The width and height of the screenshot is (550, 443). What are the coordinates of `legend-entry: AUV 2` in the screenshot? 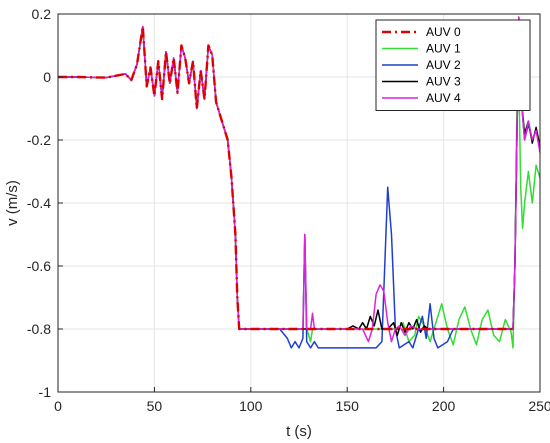 It's located at (443, 65).